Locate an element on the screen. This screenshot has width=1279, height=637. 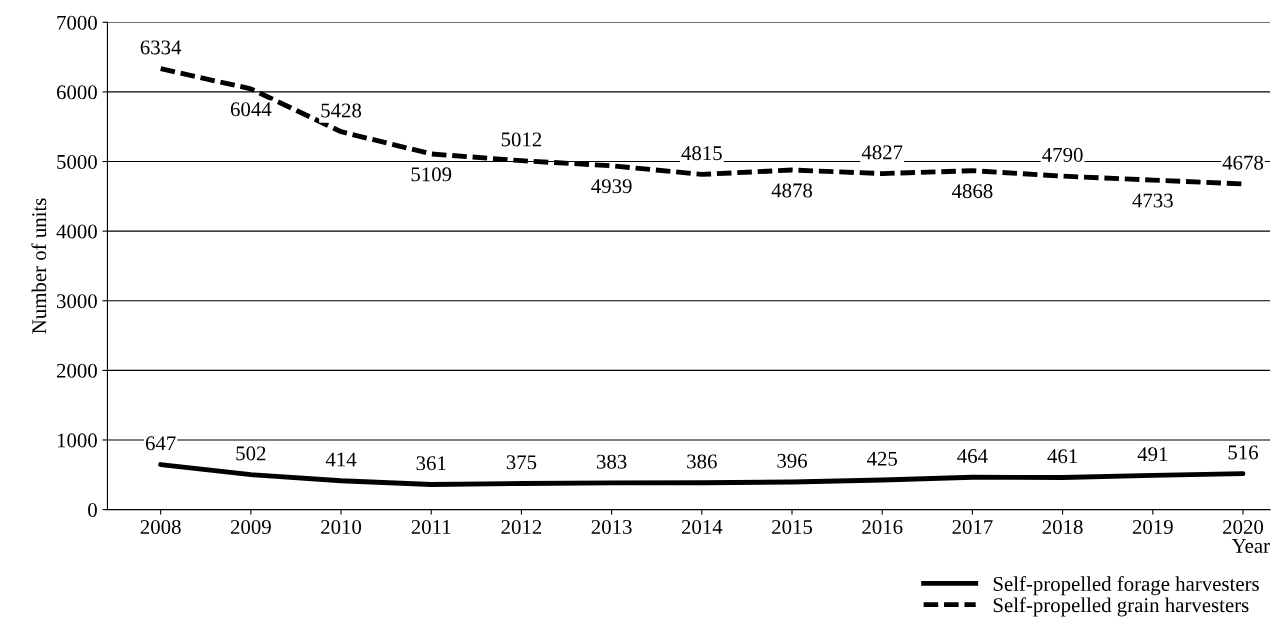
data-label: 6044 is located at coordinates (251, 109).